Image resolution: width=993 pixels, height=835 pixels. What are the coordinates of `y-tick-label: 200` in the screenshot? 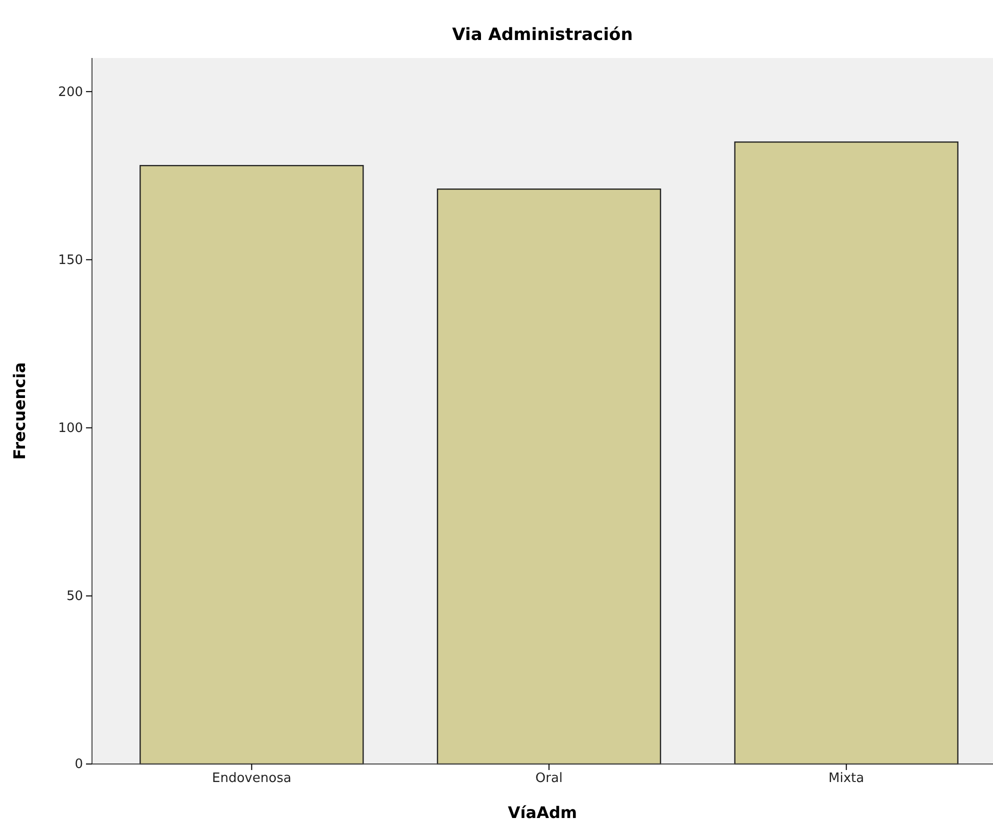 It's located at (70, 92).